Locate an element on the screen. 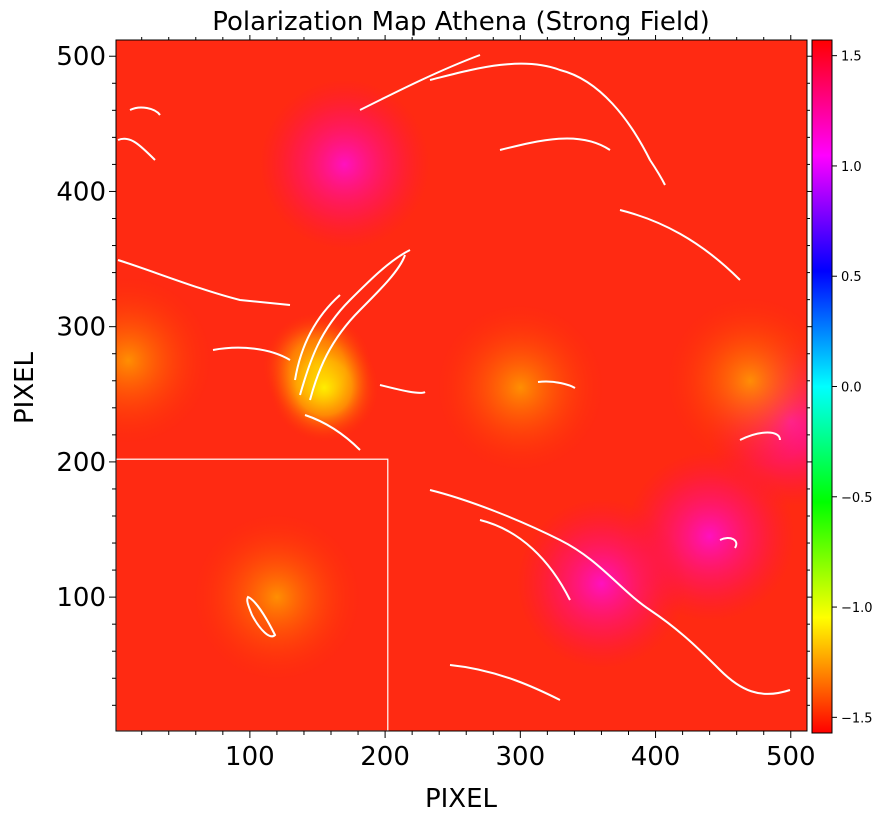 The height and width of the screenshot is (822, 886). colorbar-tick-label: −1.5 is located at coordinates (857, 718).